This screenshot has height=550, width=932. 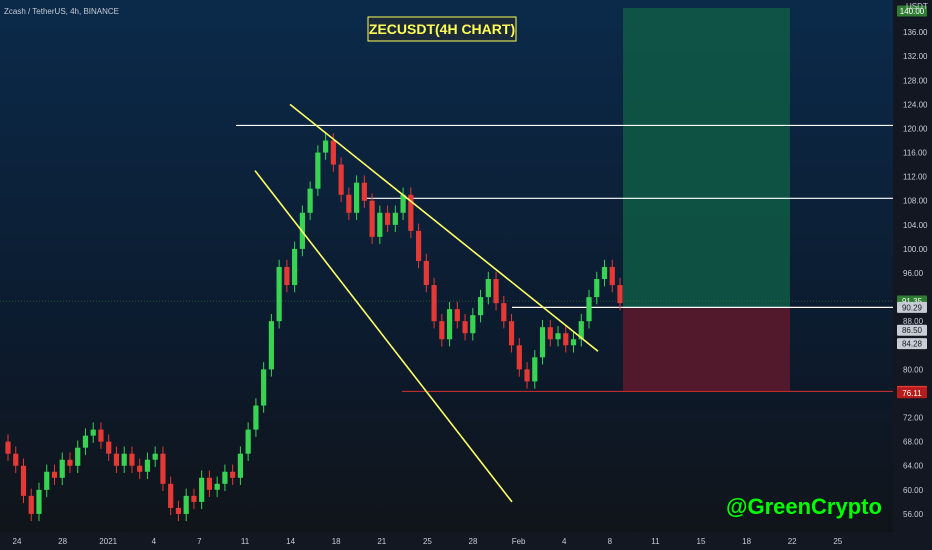 I want to click on stop-zone, so click(x=706, y=349).